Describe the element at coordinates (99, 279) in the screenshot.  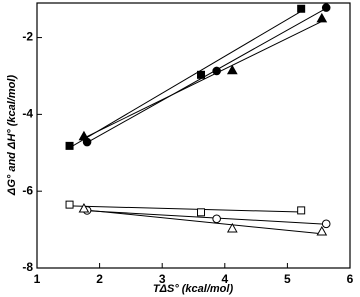
I see `x-tick-label: 2` at that location.